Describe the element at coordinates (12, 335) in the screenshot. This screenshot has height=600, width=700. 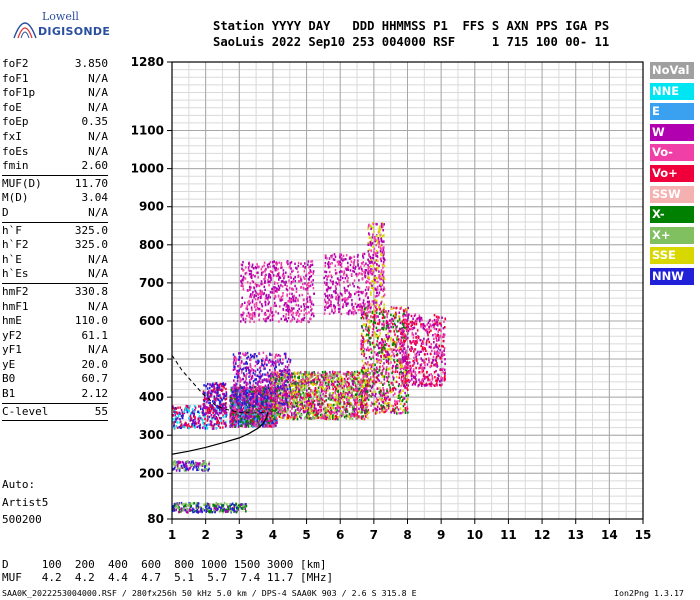
I see `param-name: yF2` at that location.